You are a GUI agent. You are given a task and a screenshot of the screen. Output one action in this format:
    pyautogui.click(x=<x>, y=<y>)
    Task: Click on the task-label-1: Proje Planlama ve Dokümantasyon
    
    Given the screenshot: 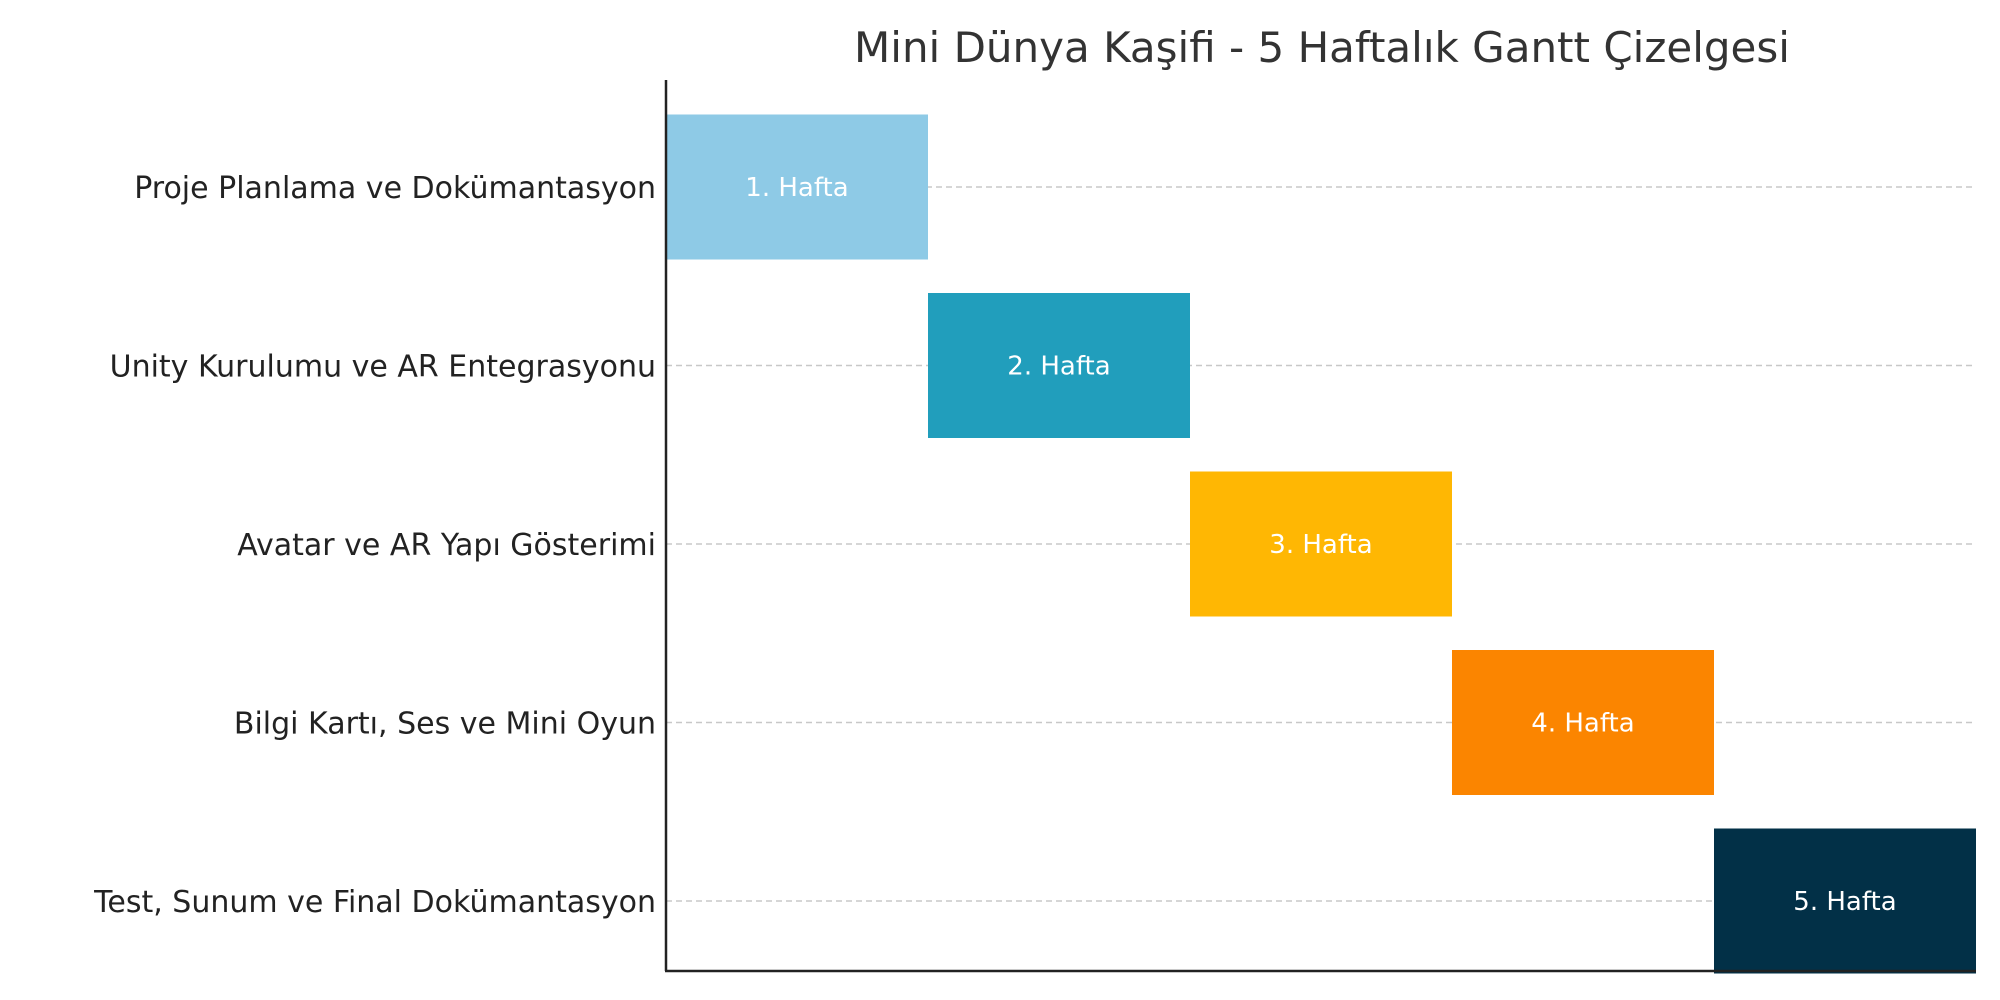 What is the action you would take?
    pyautogui.click(x=395, y=188)
    